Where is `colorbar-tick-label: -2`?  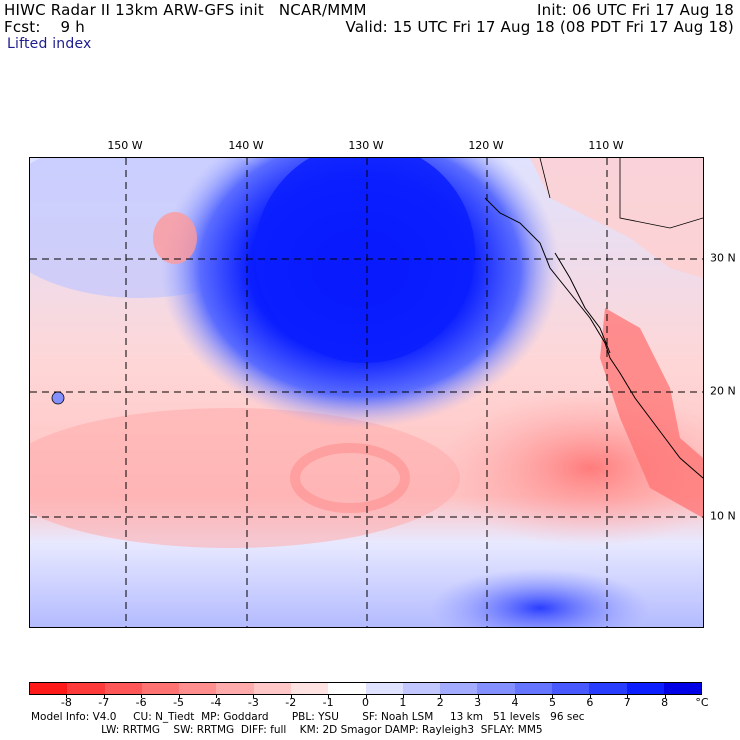
colorbar-tick-label: -2 is located at coordinates (291, 702).